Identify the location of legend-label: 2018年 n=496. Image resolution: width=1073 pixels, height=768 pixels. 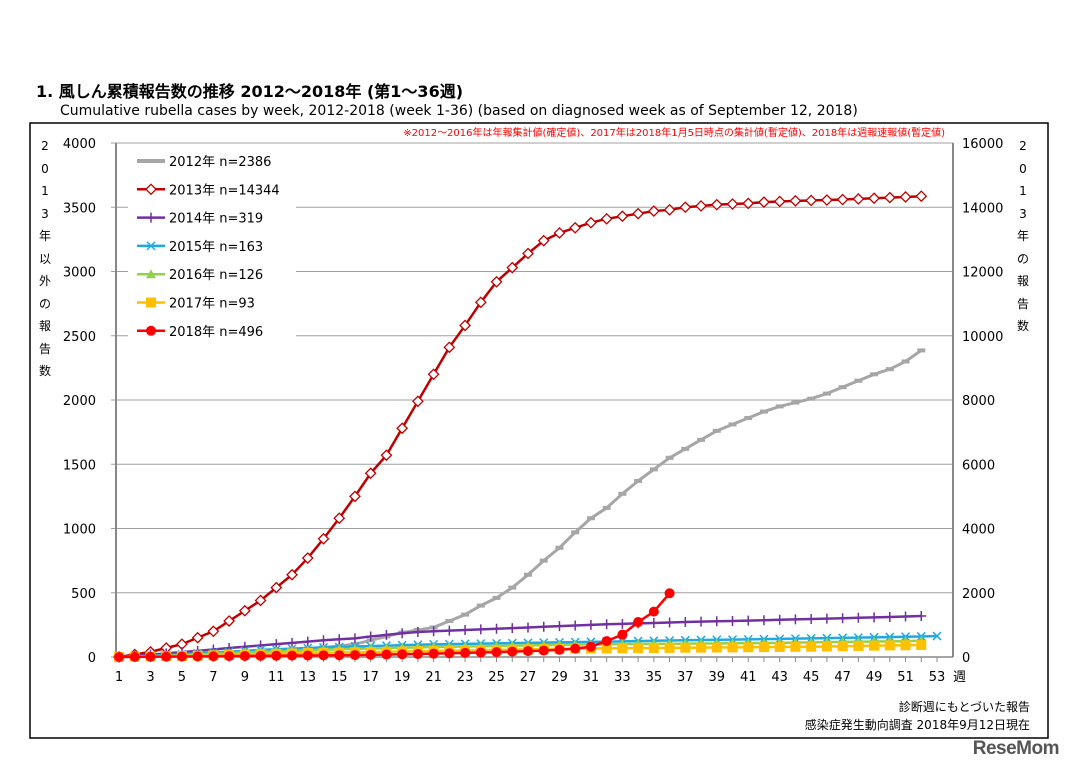
(216, 332).